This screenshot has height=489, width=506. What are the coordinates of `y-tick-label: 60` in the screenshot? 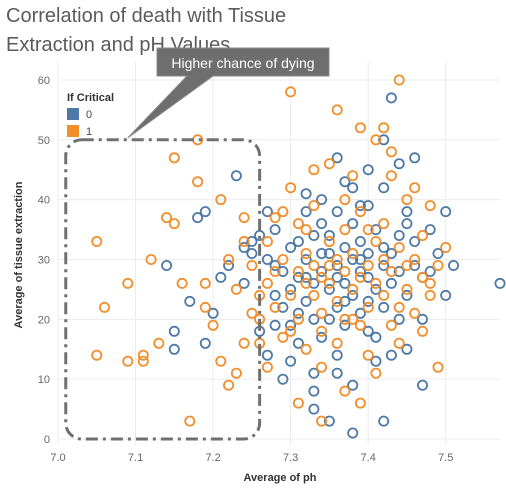 It's located at (44, 81).